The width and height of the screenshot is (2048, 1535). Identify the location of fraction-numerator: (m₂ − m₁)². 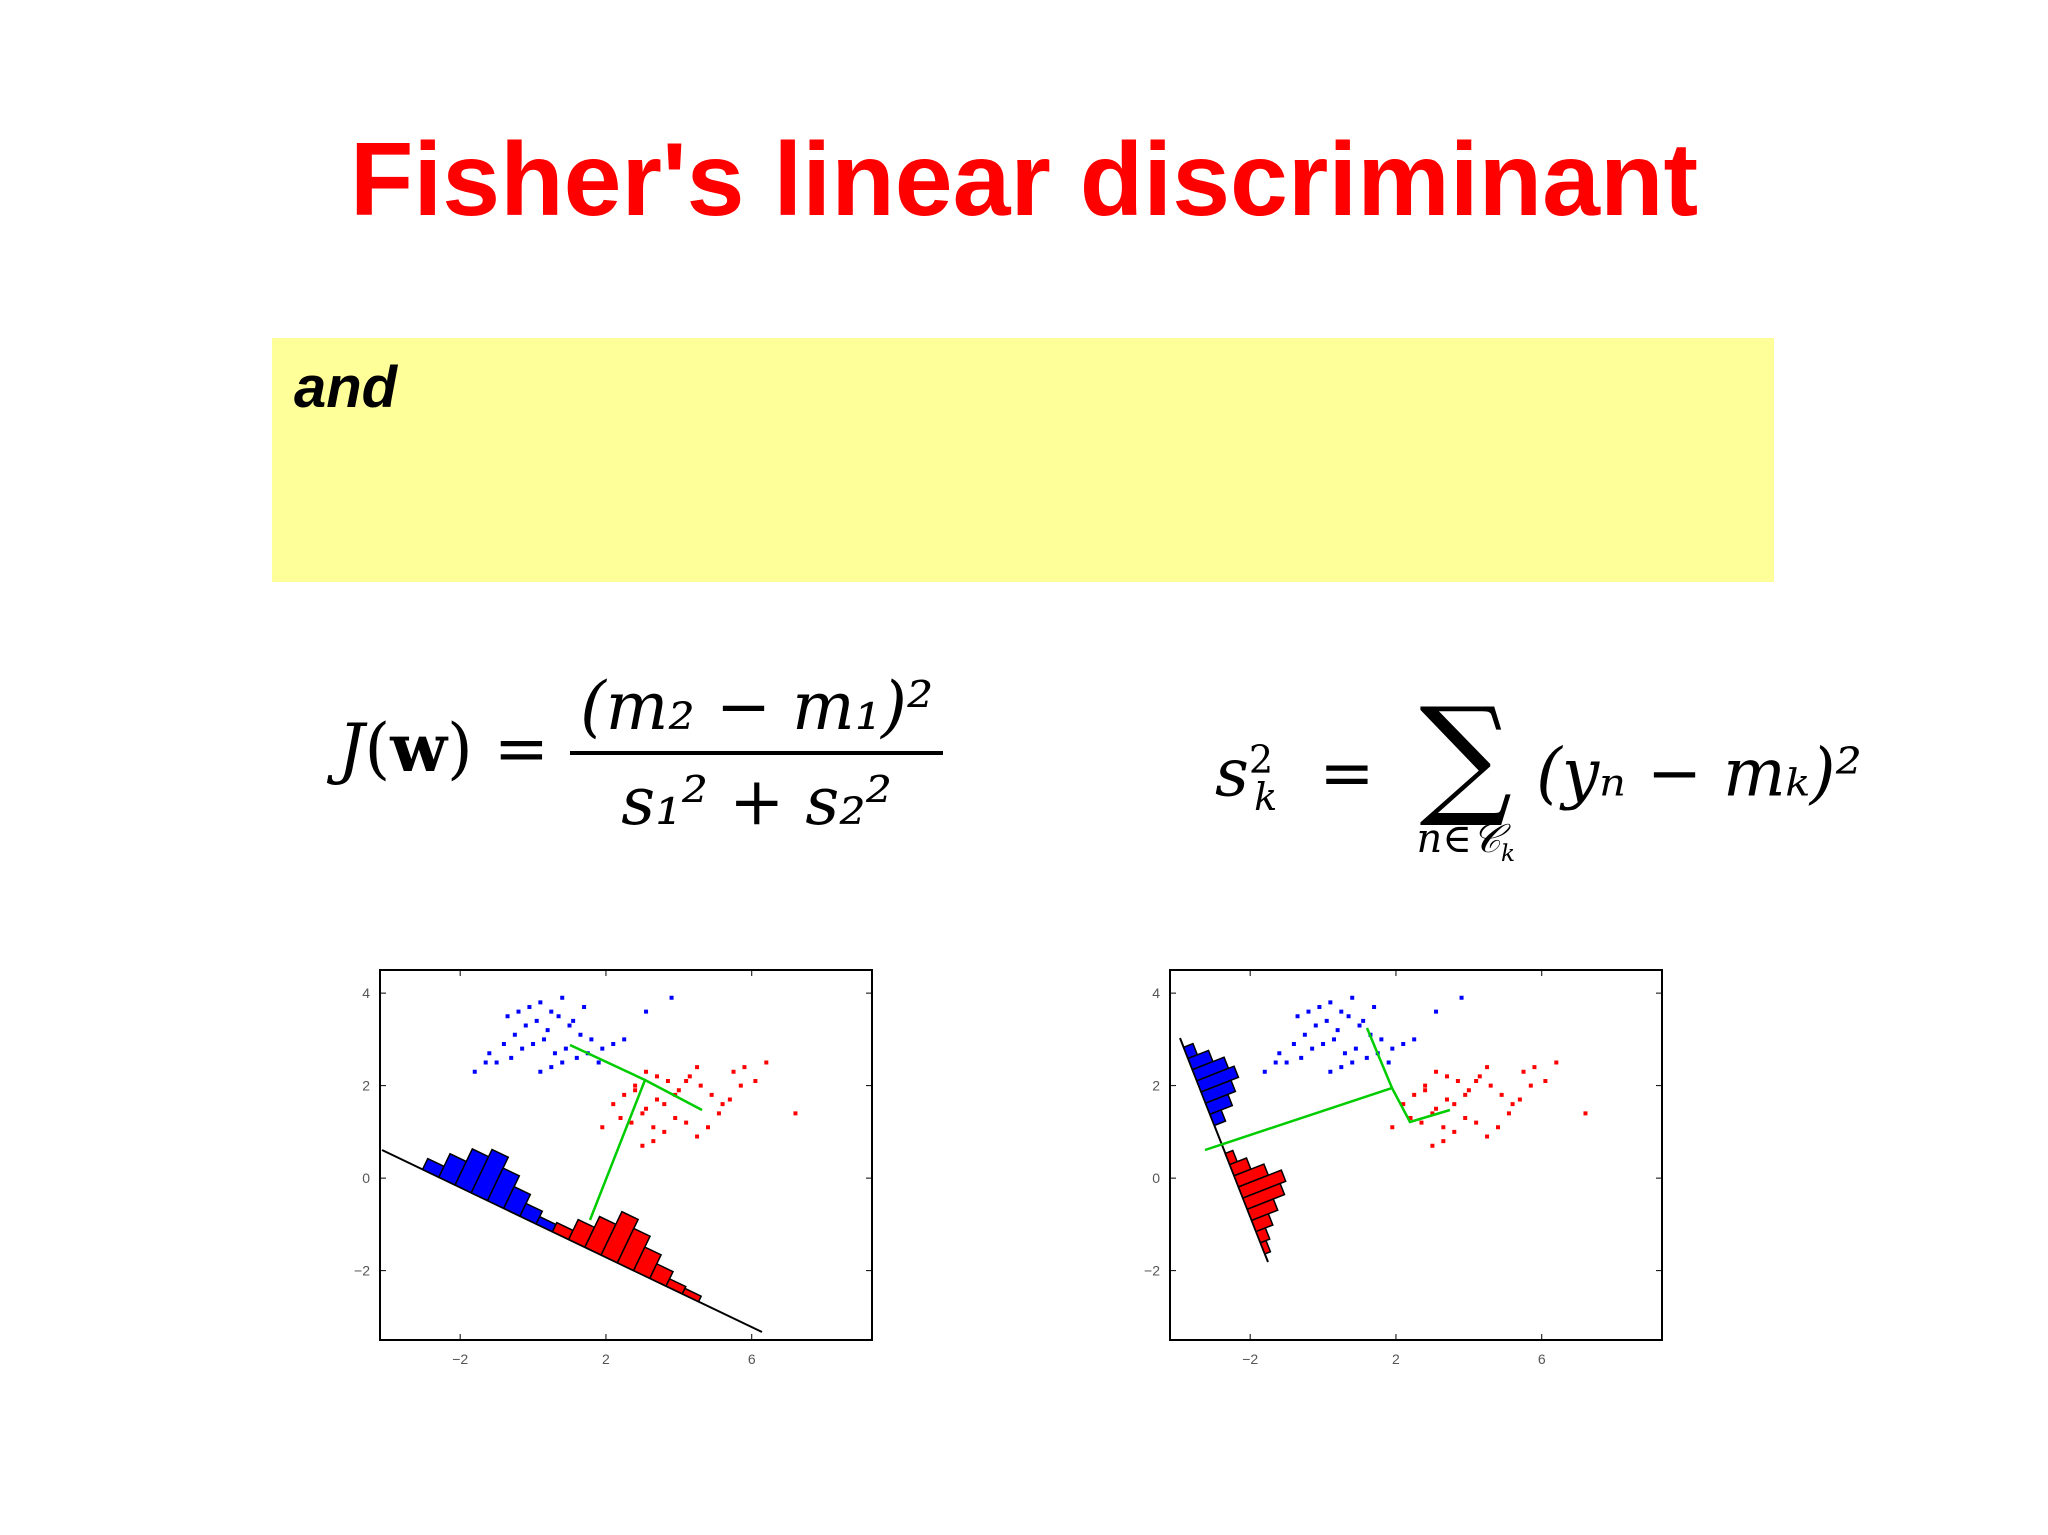
(757, 711).